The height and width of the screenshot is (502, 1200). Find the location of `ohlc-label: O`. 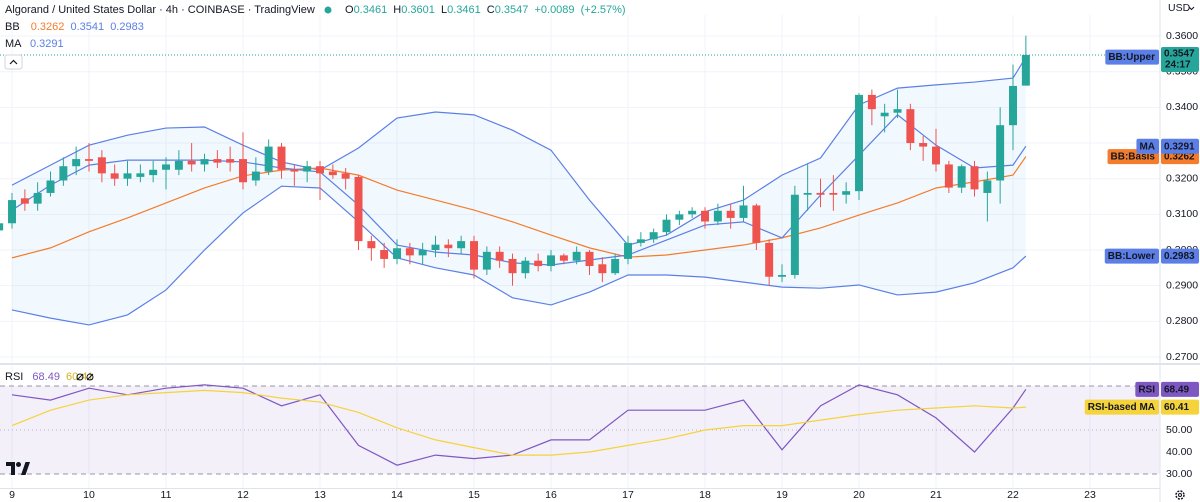

ohlc-label: O is located at coordinates (349, 10).